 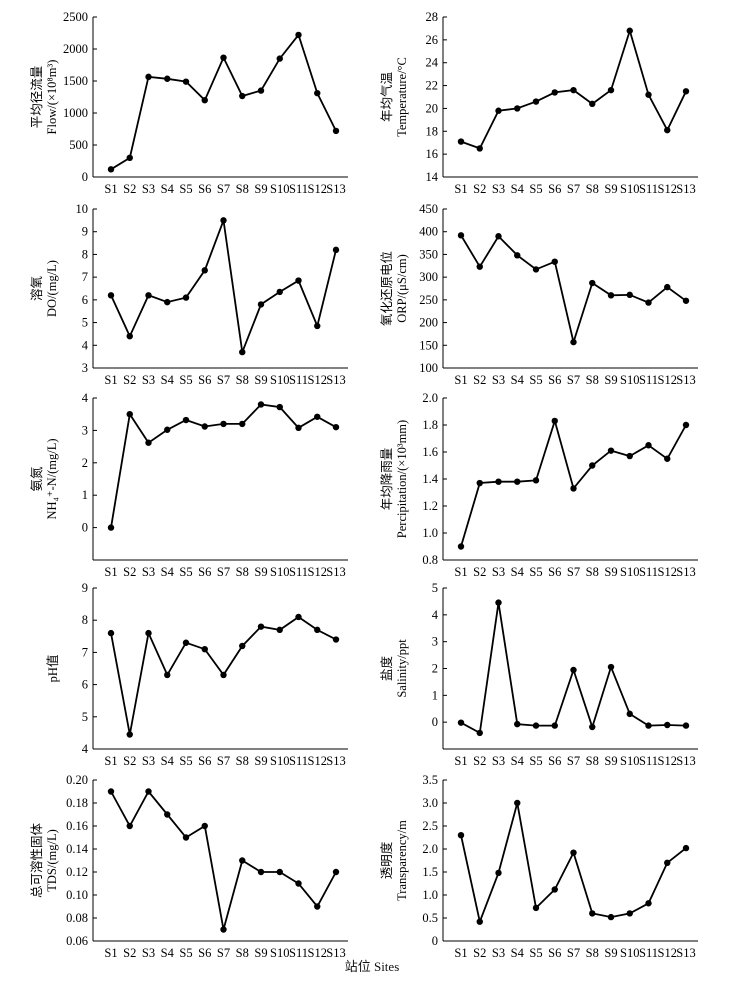 What do you see at coordinates (85, 232) in the screenshot?
I see `y-tick-label: 9` at bounding box center [85, 232].